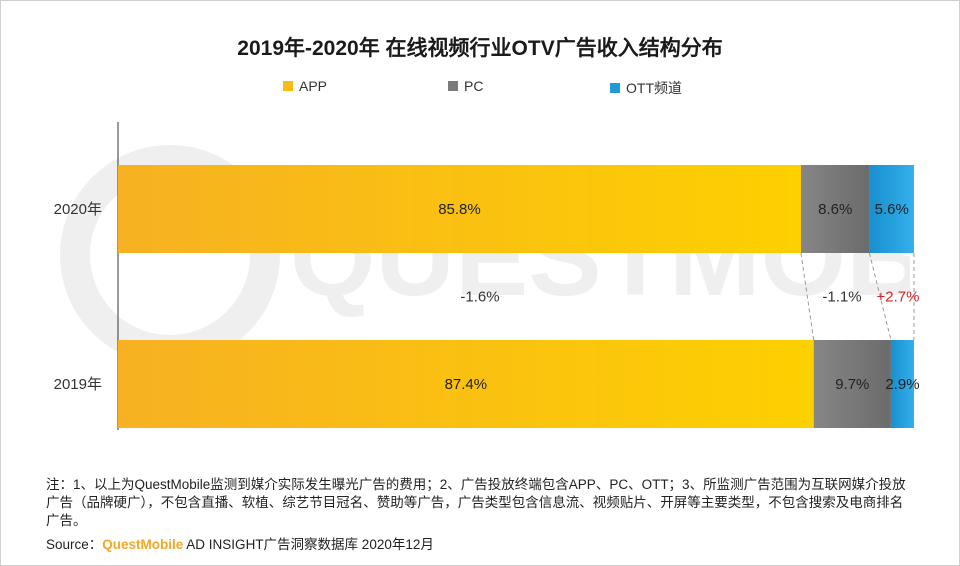 Image resolution: width=960 pixels, height=566 pixels. Describe the element at coordinates (898, 297) in the screenshot. I see `change-label-ott: +2.7%` at that location.